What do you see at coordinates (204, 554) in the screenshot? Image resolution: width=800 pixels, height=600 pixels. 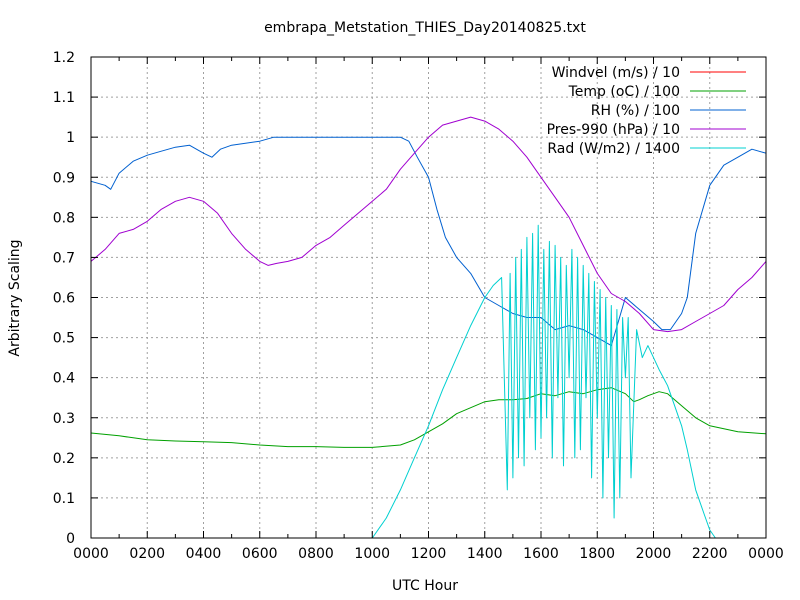 I see `x-tick-label: 0400` at bounding box center [204, 554].